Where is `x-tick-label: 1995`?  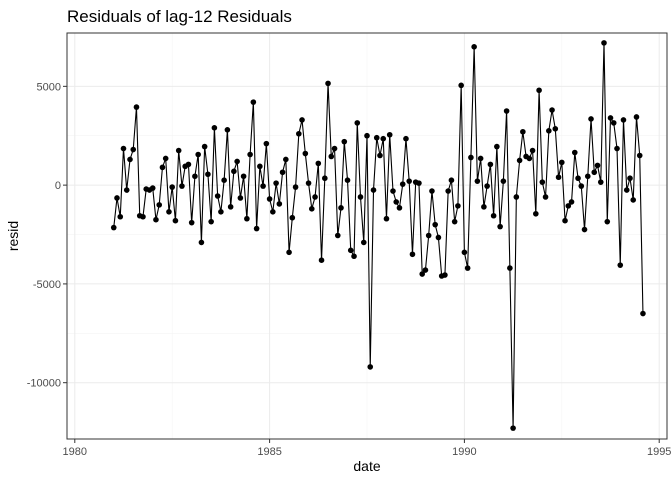
x-tick-label: 1995 is located at coordinates (659, 452).